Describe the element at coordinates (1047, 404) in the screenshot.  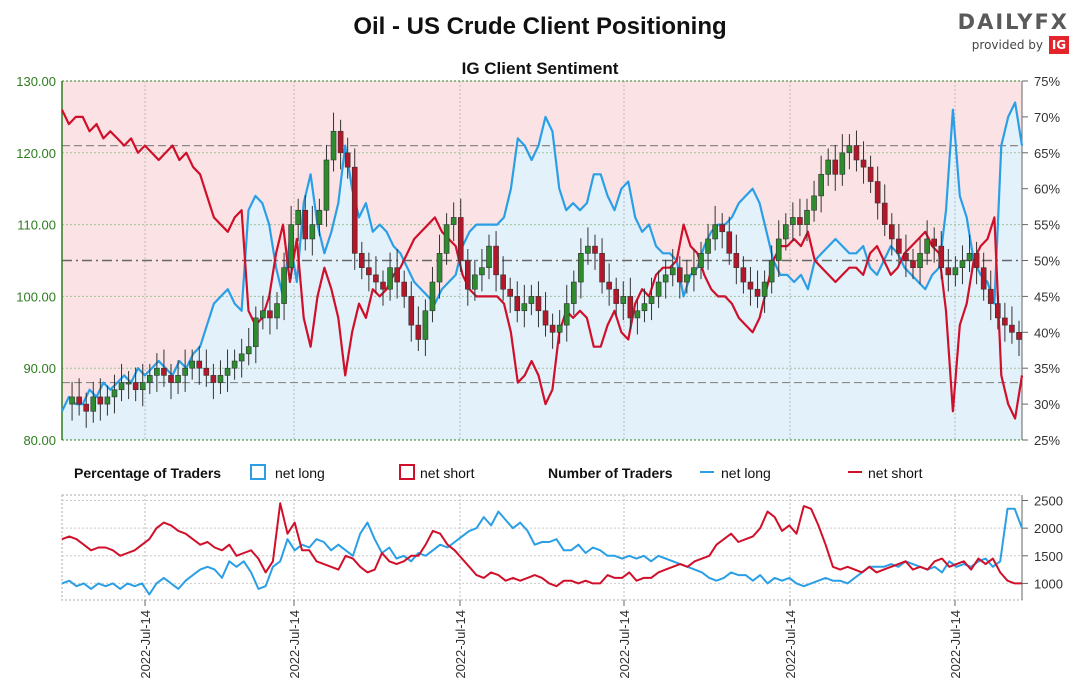
I see `sentiment-tick-label: 30%` at that location.